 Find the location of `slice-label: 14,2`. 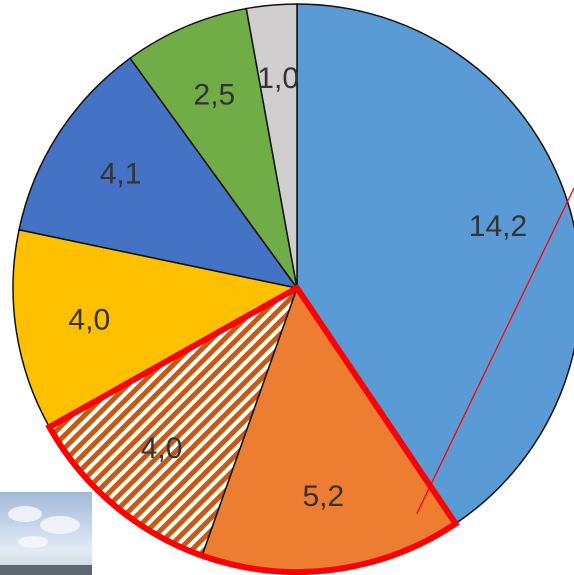

slice-label: 14,2 is located at coordinates (498, 226).